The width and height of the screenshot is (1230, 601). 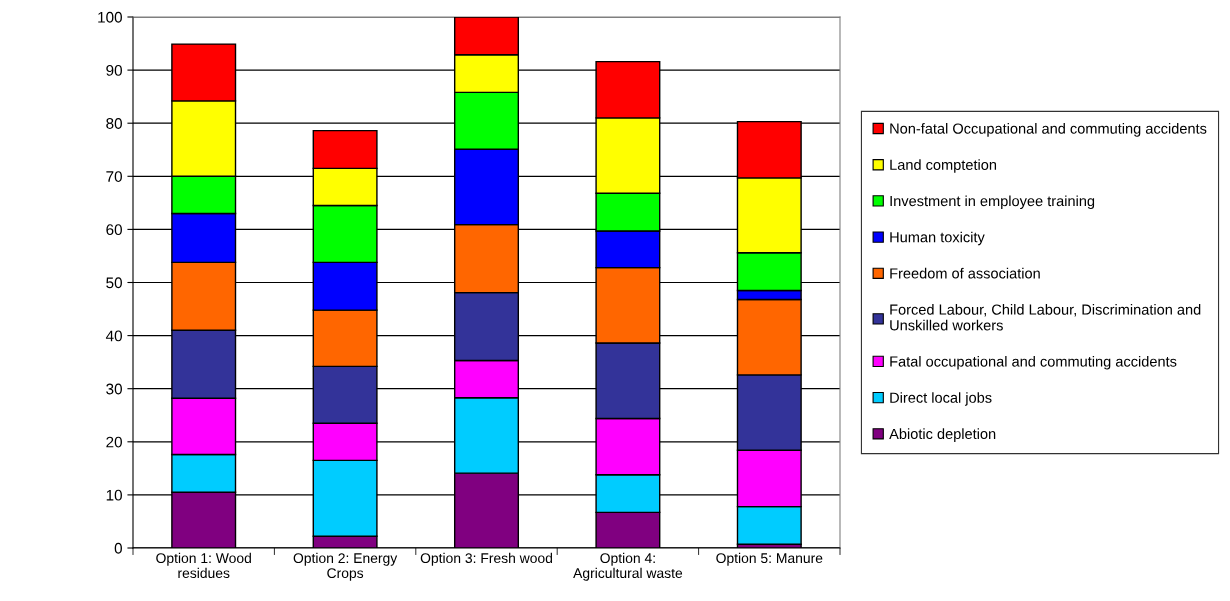 I want to click on y-tick-label: 70, so click(x=114, y=176).